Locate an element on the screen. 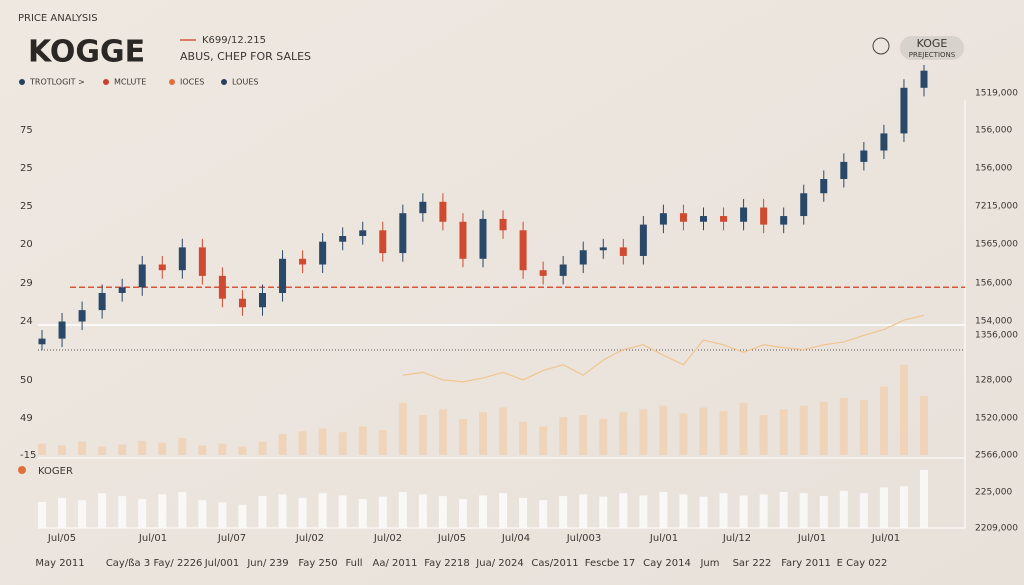 The height and width of the screenshot is (585, 1024). legend-label: TROTLOGIT > is located at coordinates (57, 82).